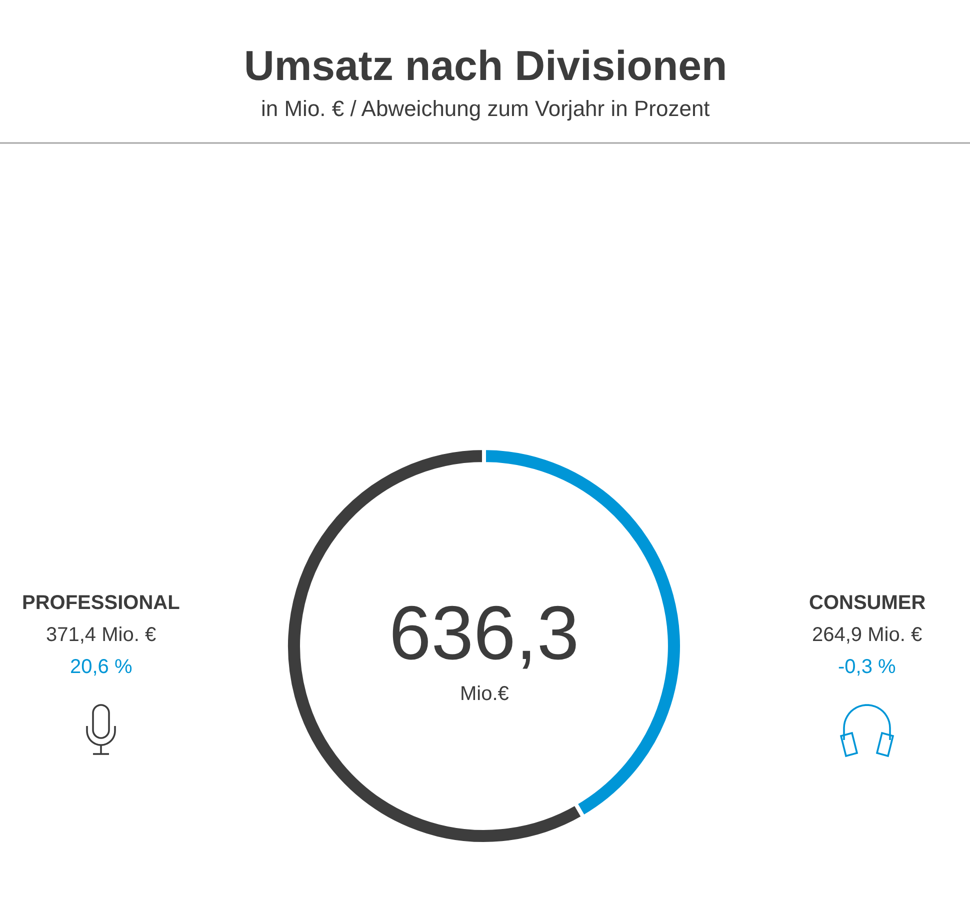 The height and width of the screenshot is (914, 970). Describe the element at coordinates (867, 667) in the screenshot. I see `text: -0,3 %` at that location.